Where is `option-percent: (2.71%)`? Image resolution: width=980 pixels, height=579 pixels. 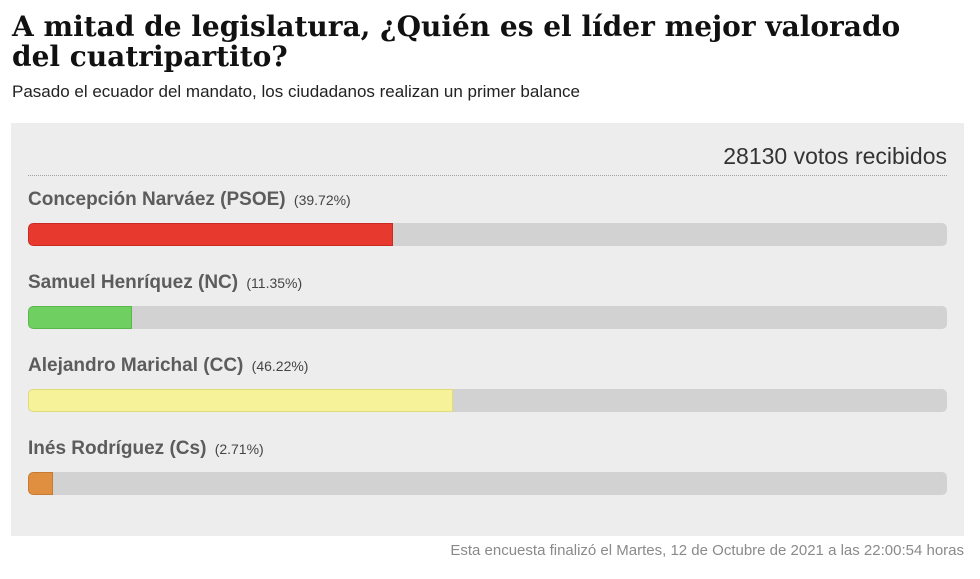
option-percent: (2.71%) is located at coordinates (239, 449).